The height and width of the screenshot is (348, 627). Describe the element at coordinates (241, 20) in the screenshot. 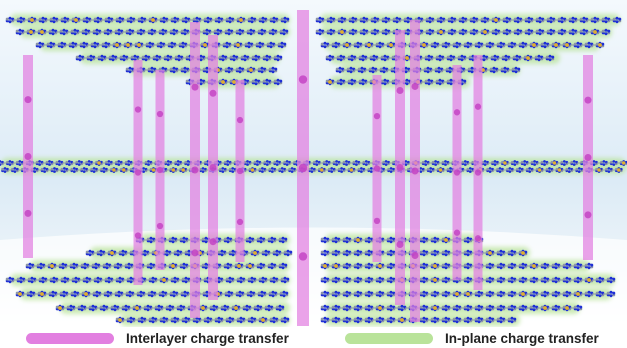

I see `top-sheet-left-0-accent-atom` at that location.